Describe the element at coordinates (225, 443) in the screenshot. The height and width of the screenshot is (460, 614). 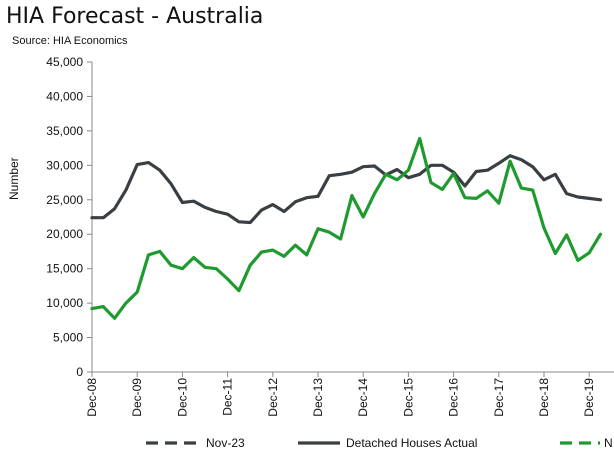
I see `legend-label-0: Nov-23` at that location.